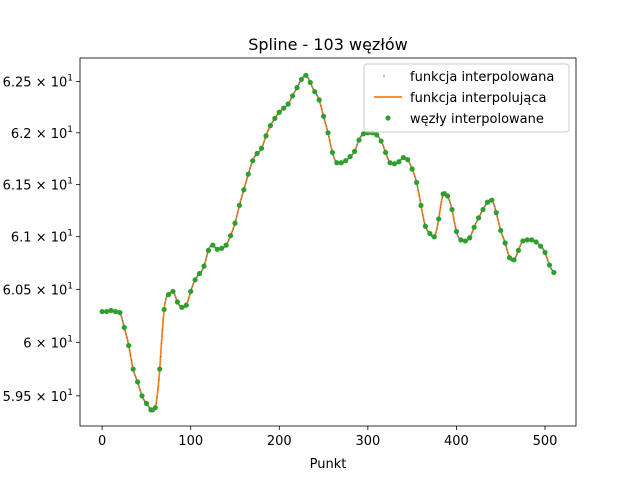 The width and height of the screenshot is (640, 480). Describe the element at coordinates (42, 133) in the screenshot. I see `y-tick-label: 6.2 × 101` at that location.